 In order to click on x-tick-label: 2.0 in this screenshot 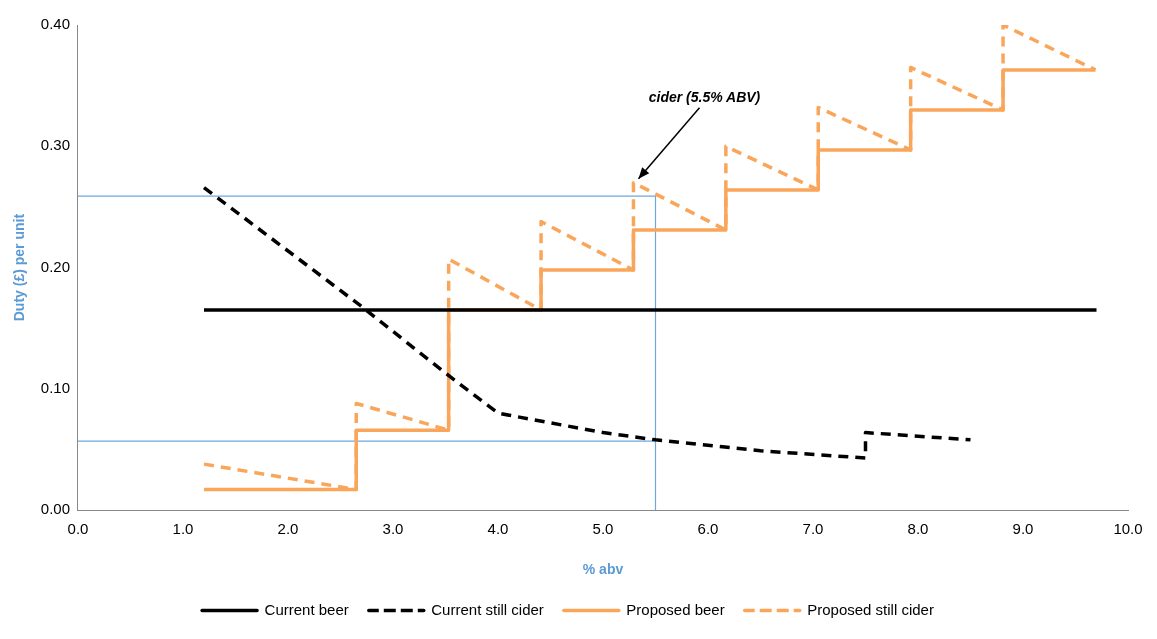, I will do `click(288, 529)`.